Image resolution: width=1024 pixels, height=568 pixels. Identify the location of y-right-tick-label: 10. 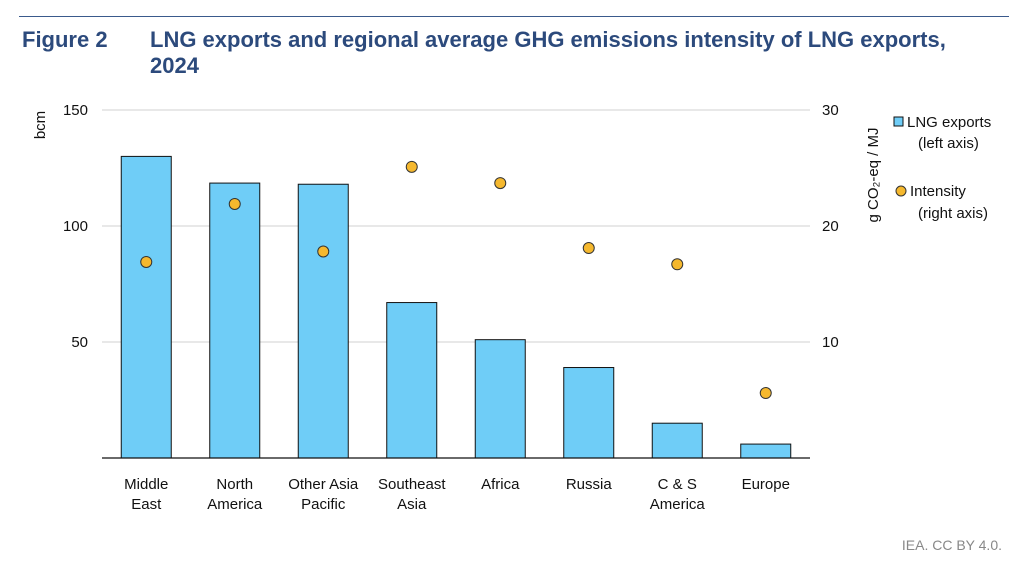
(830, 342).